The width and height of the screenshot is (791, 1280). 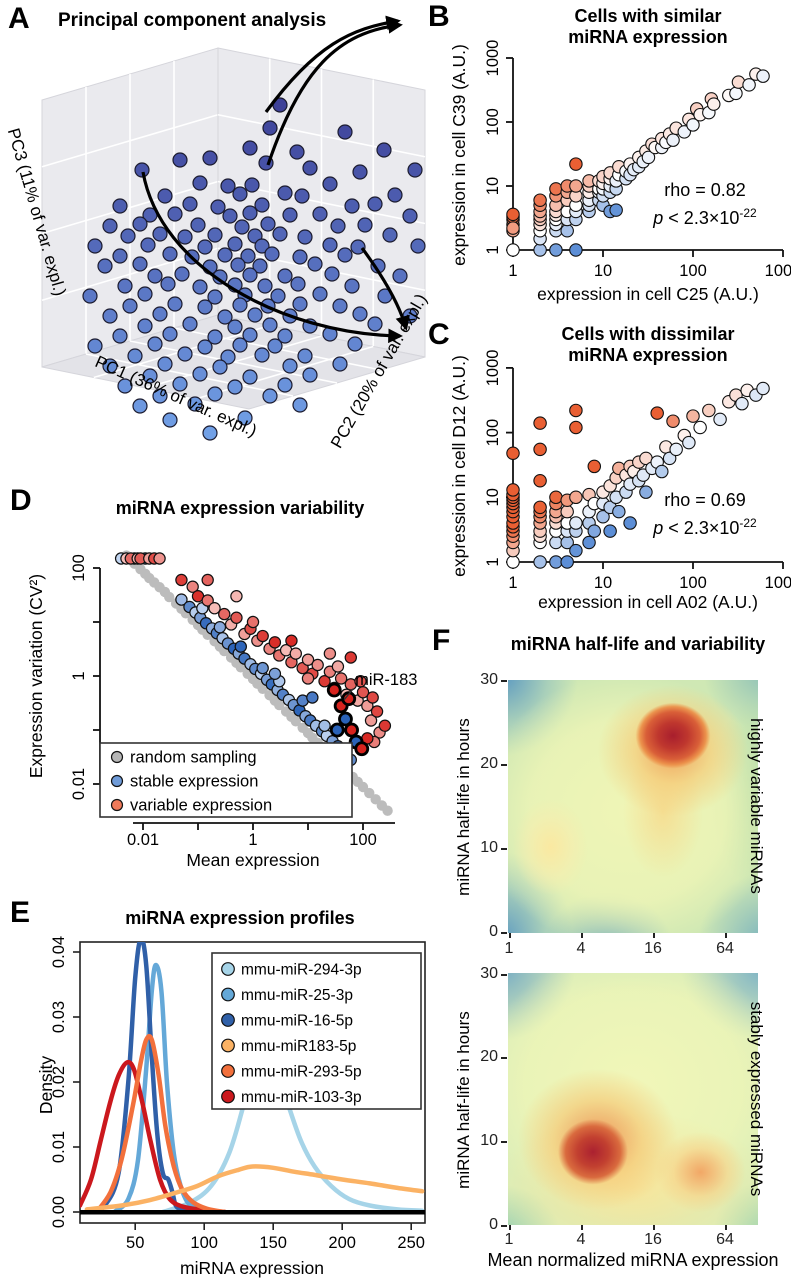 I want to click on panel-e-ylabel: Density, so click(x=46, y=1085).